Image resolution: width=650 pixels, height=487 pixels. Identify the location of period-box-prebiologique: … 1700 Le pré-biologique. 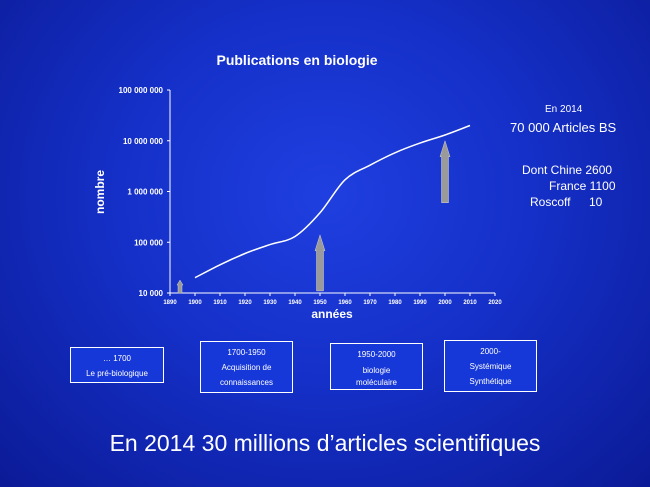
(117, 365).